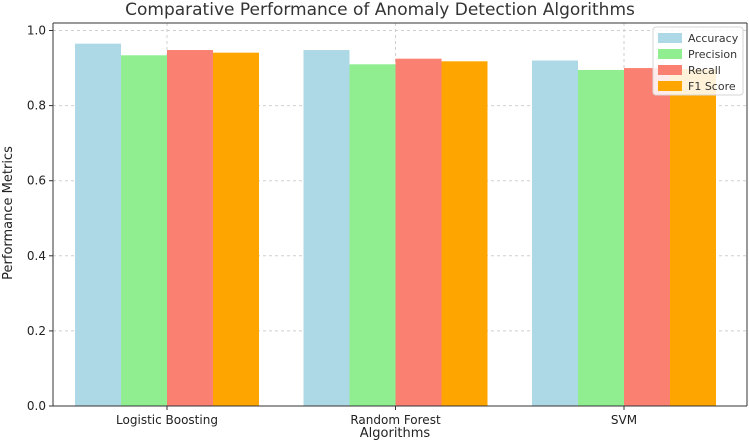 The width and height of the screenshot is (749, 441). Describe the element at coordinates (8, 213) in the screenshot. I see `y-axis-label: Performance Metrics` at that location.